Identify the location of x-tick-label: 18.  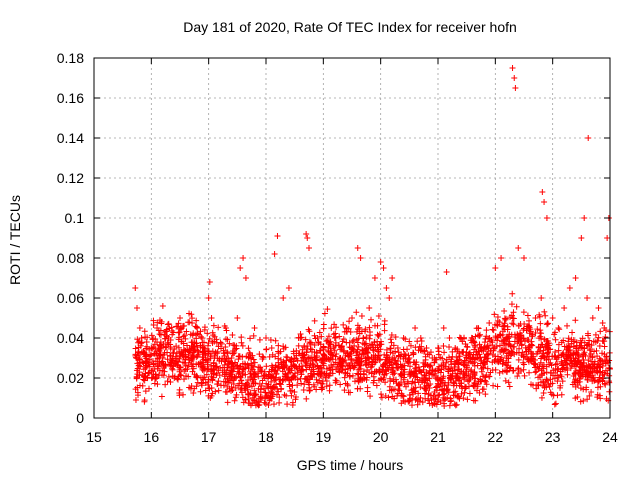
(266, 437).